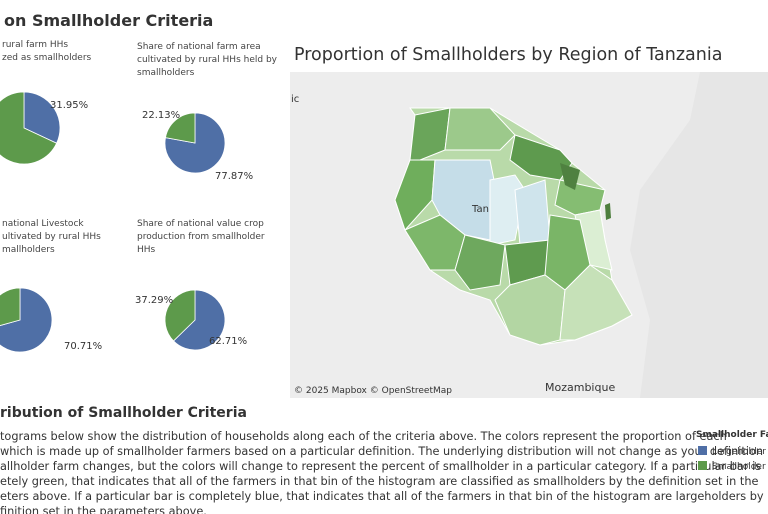 The image size is (768, 514). I want to click on pie-caption: ultivated by rural HHs, so click(51, 237).